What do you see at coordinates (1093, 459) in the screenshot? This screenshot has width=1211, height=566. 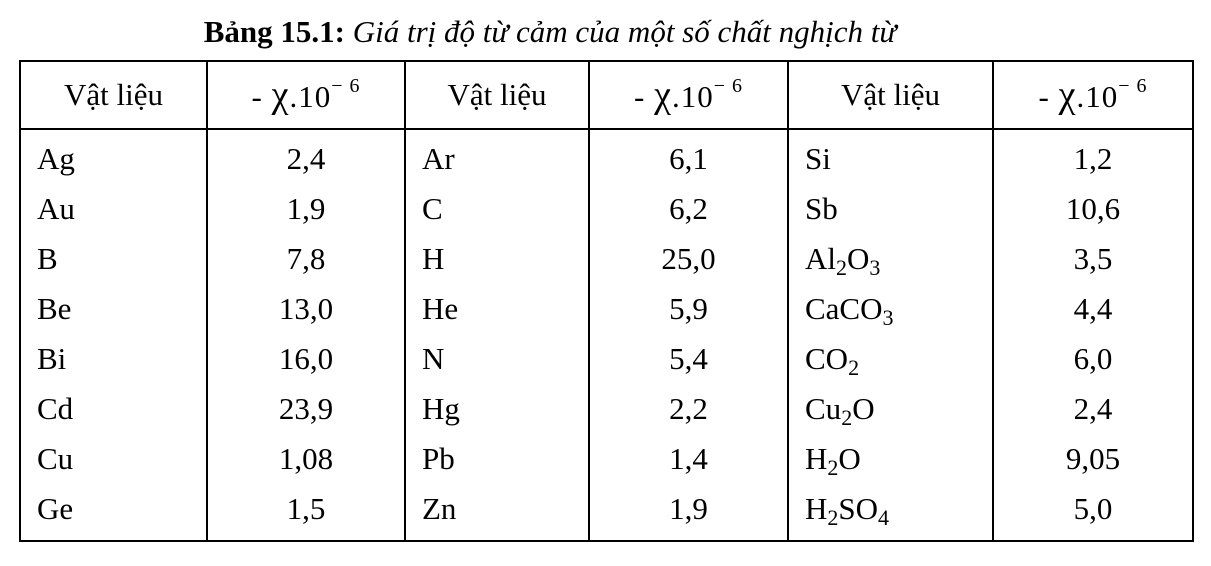 I see `value-cell: 9,05` at bounding box center [1093, 459].